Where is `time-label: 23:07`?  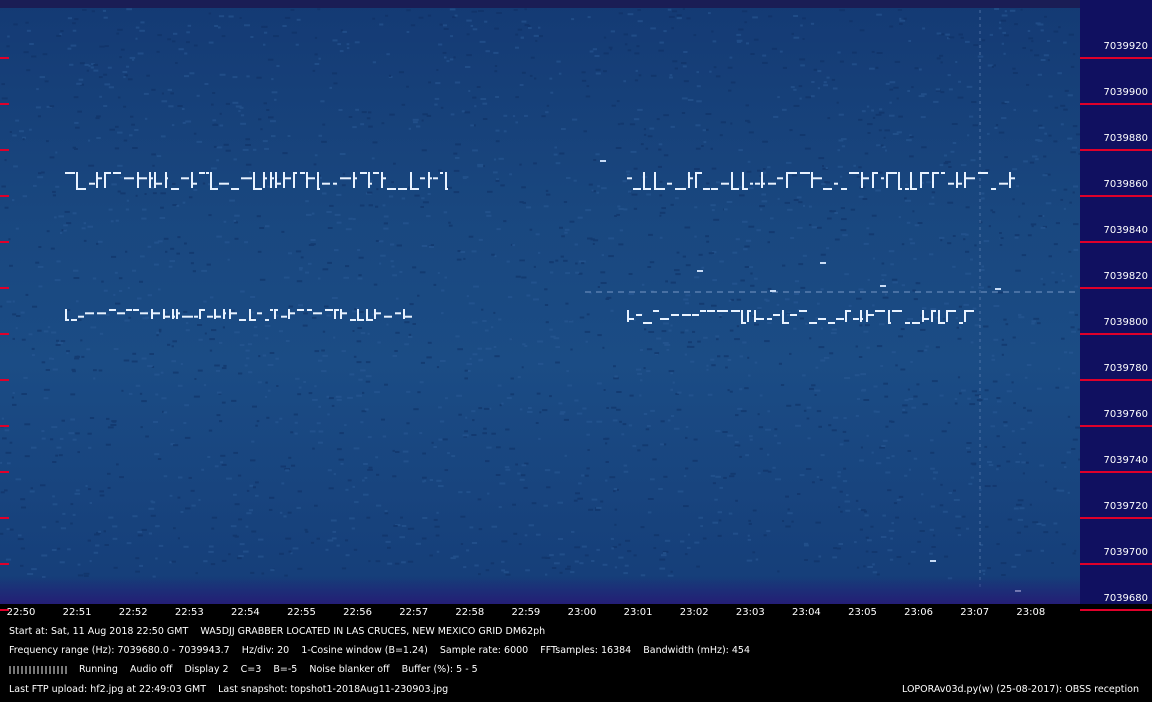
time-label: 23:07 is located at coordinates (975, 612).